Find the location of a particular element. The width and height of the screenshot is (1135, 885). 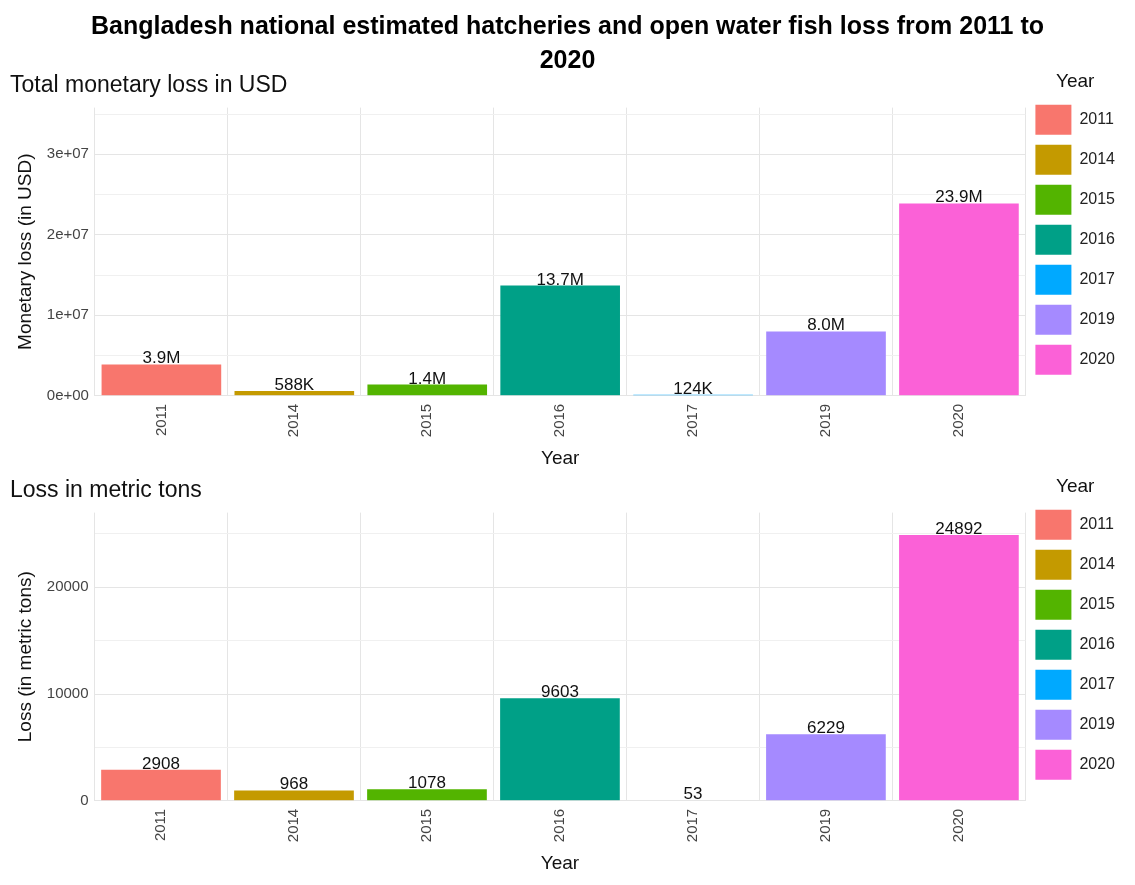

data-label: 1.4M is located at coordinates (427, 378).